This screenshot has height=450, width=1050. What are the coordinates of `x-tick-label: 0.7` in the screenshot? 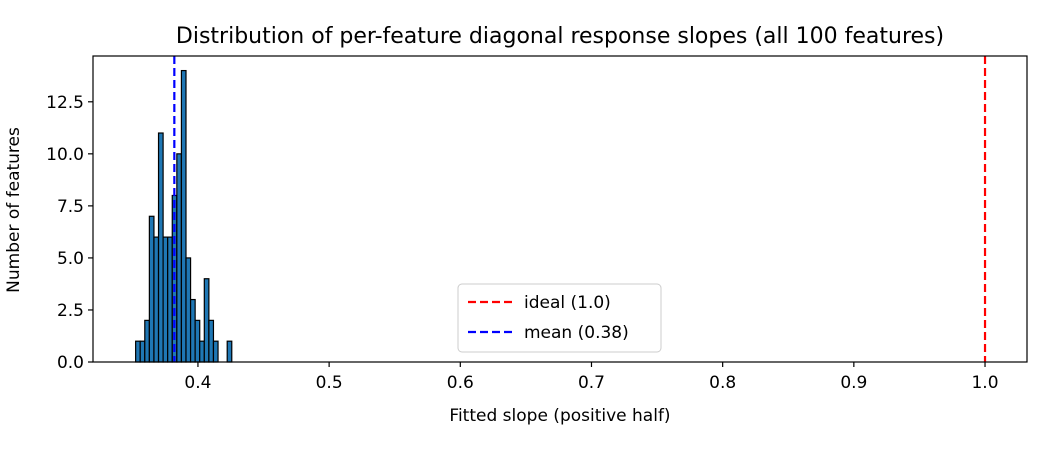 It's located at (591, 383).